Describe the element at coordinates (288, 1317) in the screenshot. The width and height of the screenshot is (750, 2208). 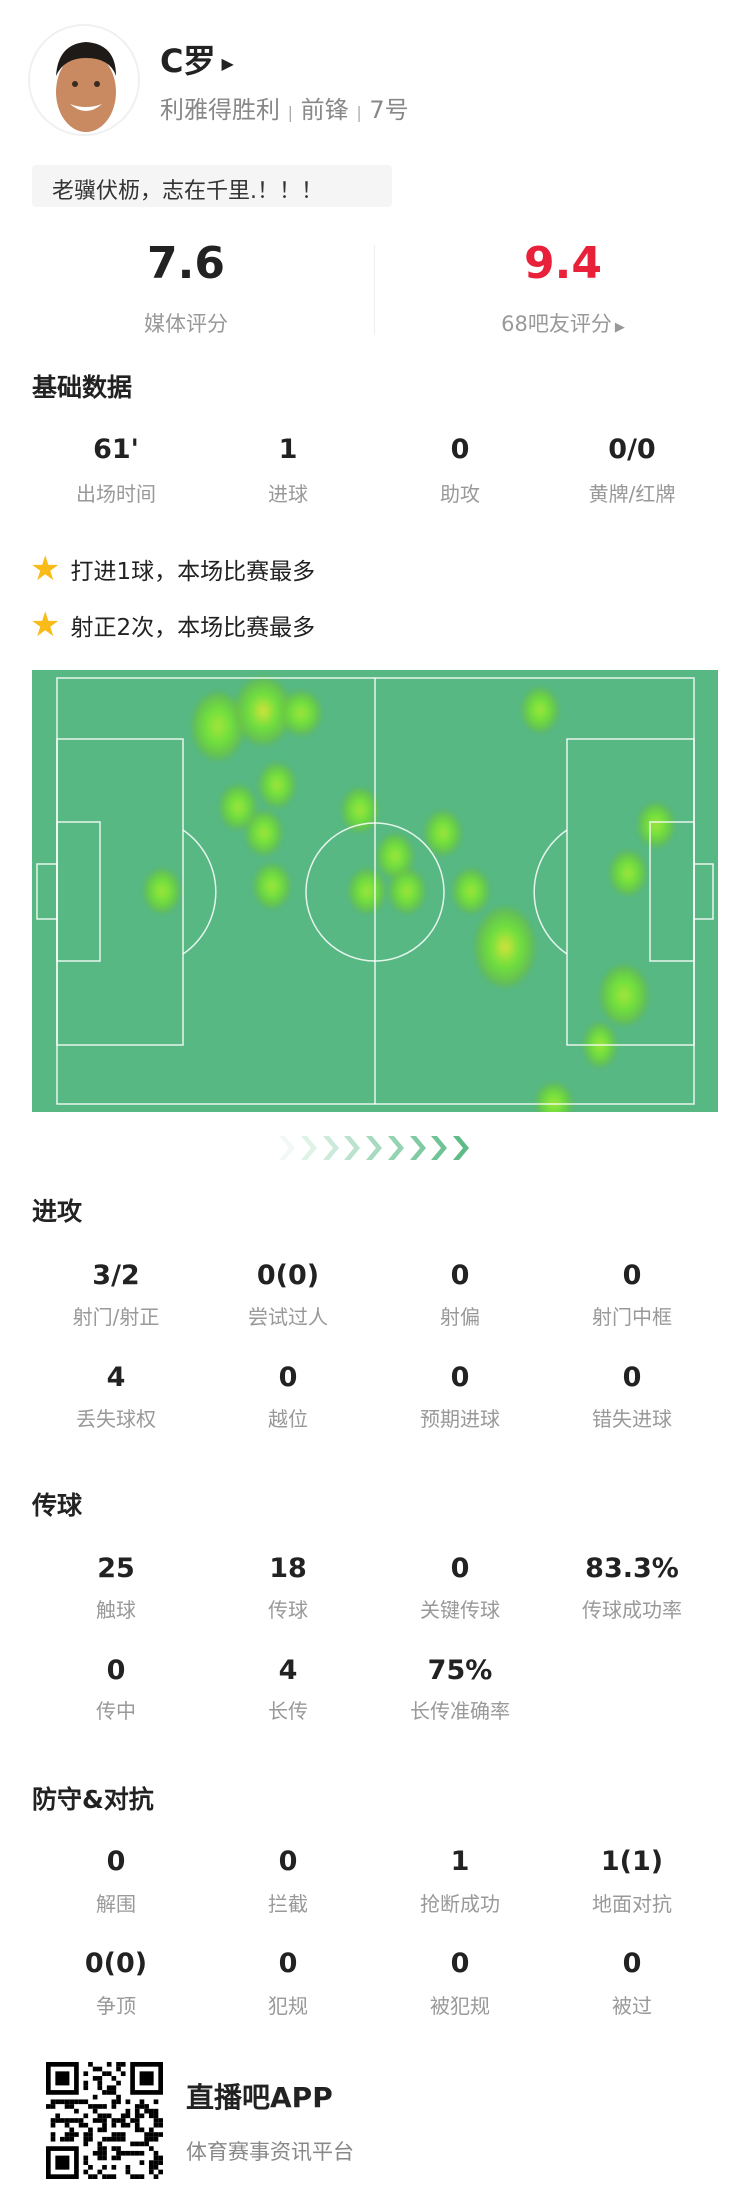
I see `stat-label: 尝试过人` at that location.